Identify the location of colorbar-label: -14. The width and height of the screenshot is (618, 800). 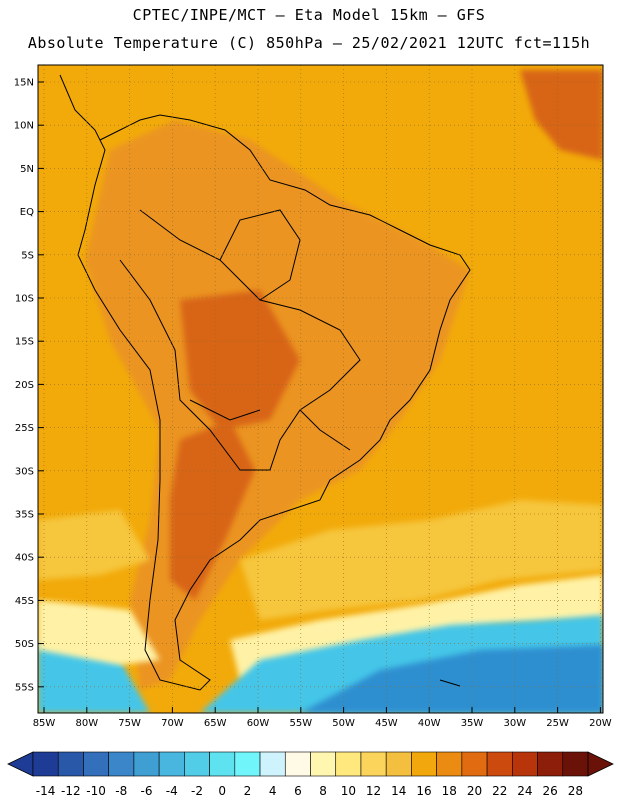
(46, 791).